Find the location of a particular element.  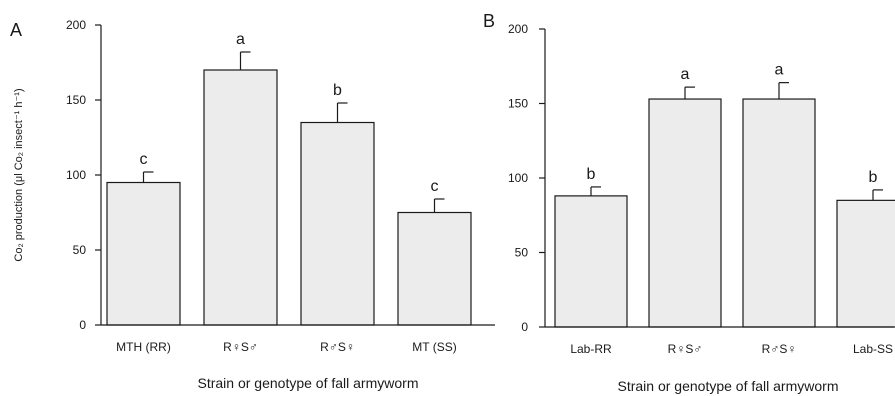

x-tick-label: Lab-RR is located at coordinates (591, 349).